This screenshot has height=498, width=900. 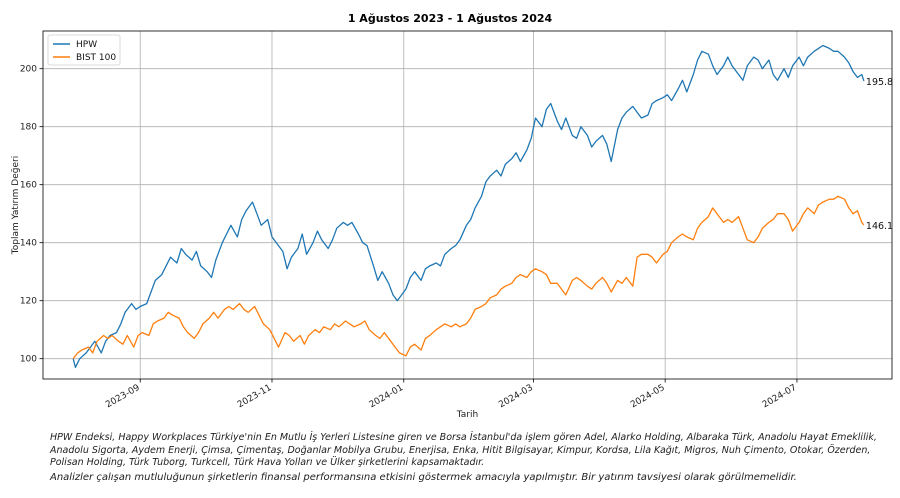 What do you see at coordinates (879, 154) in the screenshot?
I see `end-value-labels: 195.8 146.1` at bounding box center [879, 154].